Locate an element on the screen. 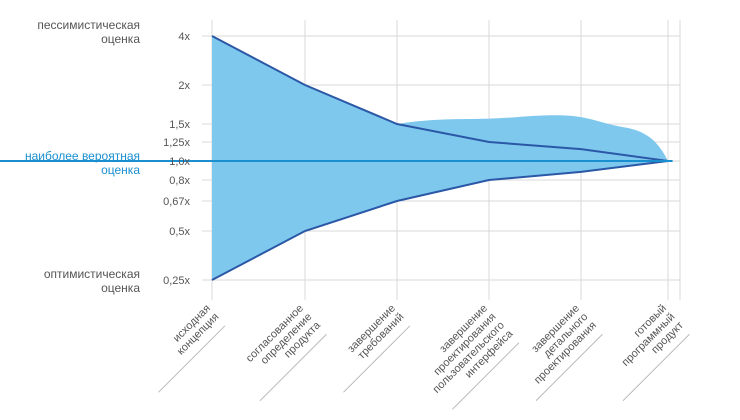 The image size is (740, 420). y-axis-ticks: 4x 2x 1,5x 1,25x 1,0x 0,8x 0,67x 0,5x 0,25x is located at coordinates (176, 159).